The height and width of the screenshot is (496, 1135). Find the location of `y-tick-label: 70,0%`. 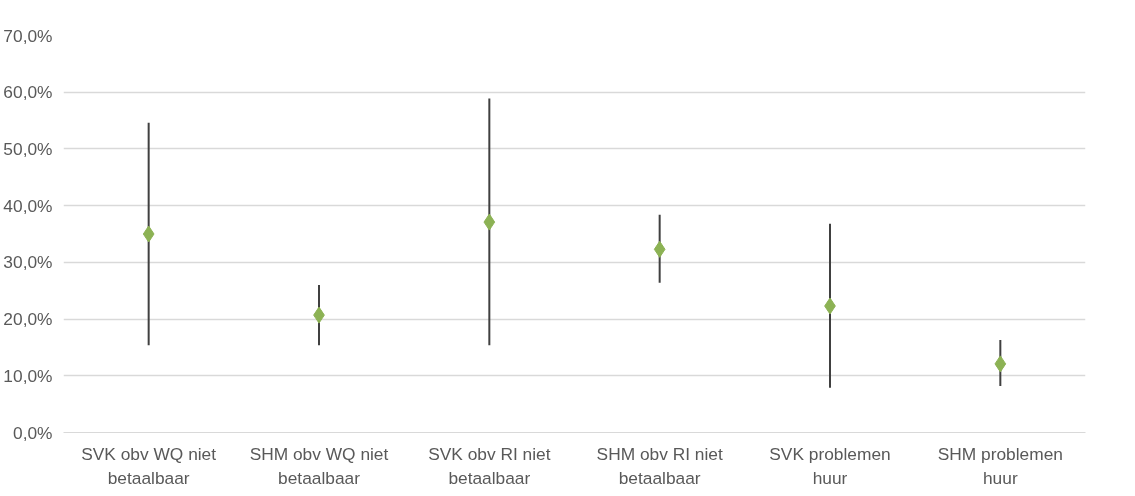

y-tick-label: 70,0% is located at coordinates (28, 35).